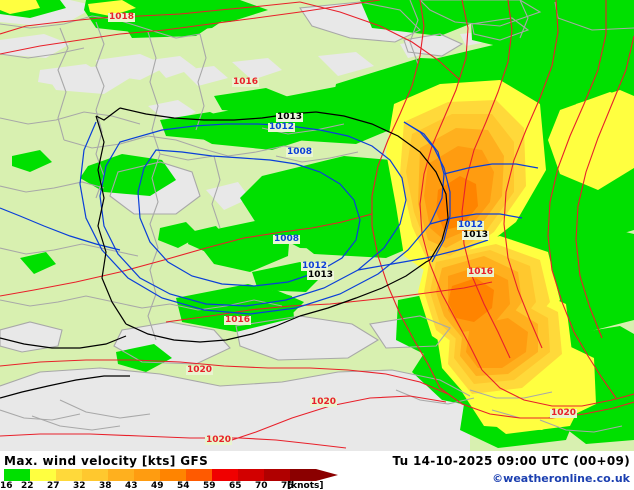 The image size is (634, 490). What do you see at coordinates (105, 485) in the screenshot?
I see `colorbar-tick-label: 38` at bounding box center [105, 485].